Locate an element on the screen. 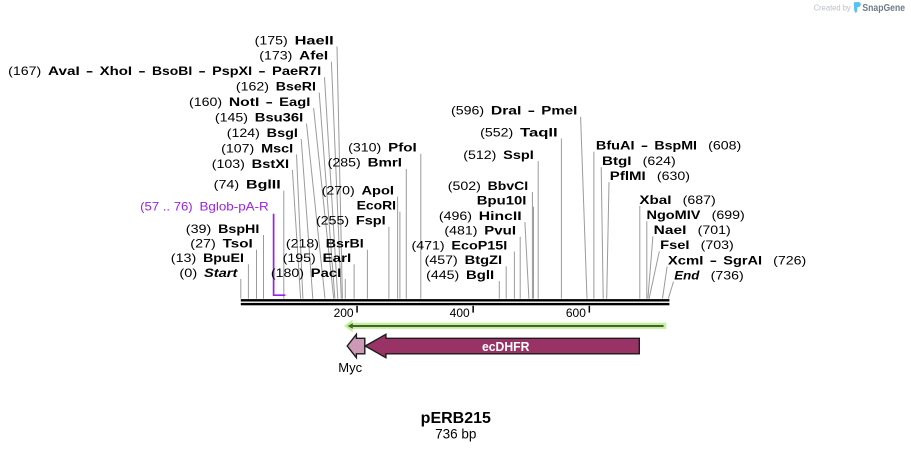 The width and height of the screenshot is (911, 449). svg-text: 600 is located at coordinates (576, 313).